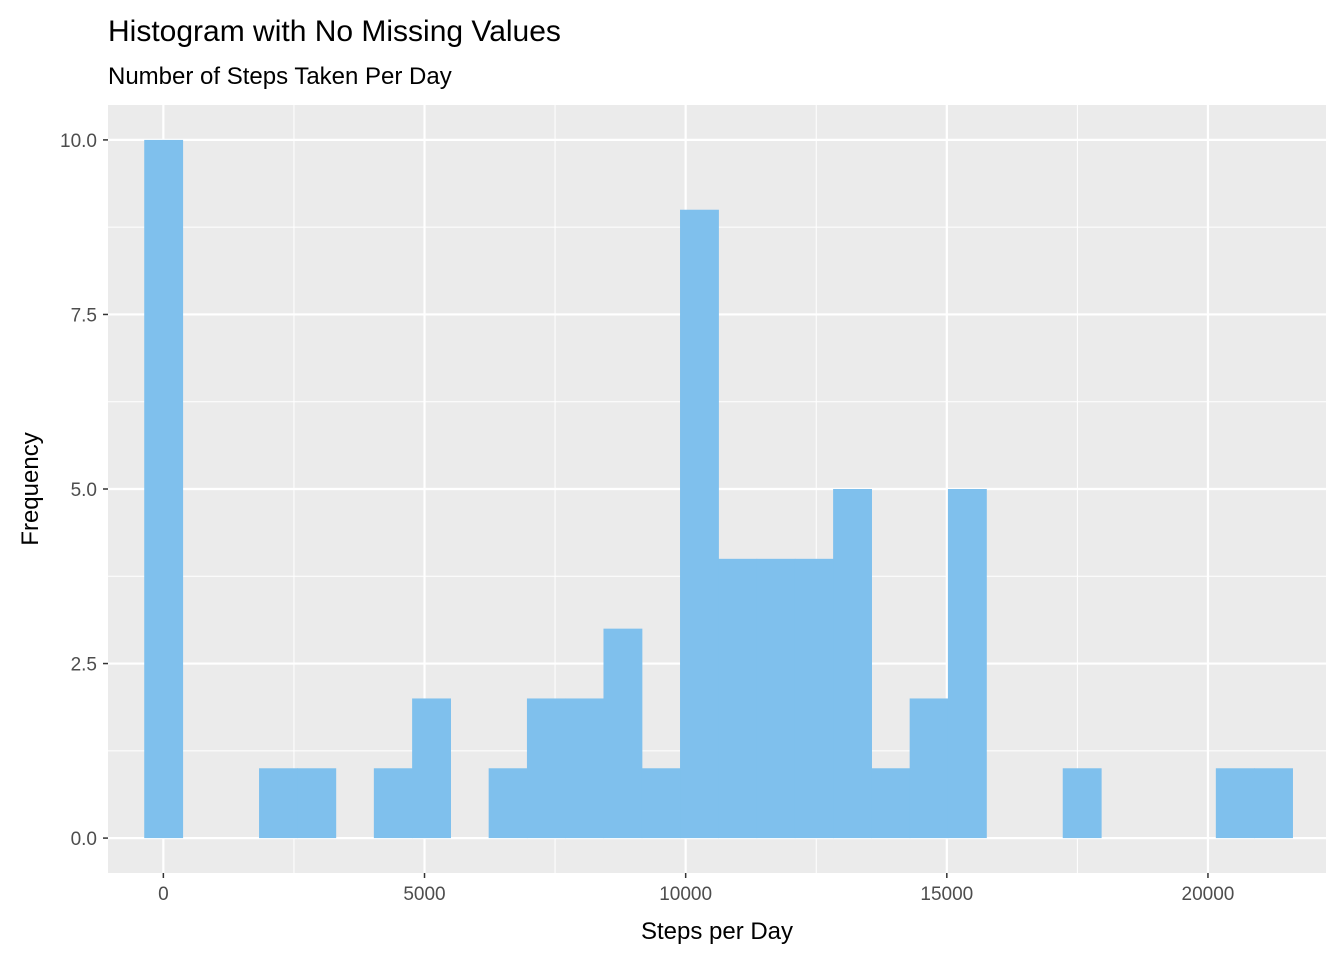 Image resolution: width=1344 pixels, height=960 pixels. I want to click on y-tick-label: 10.0, so click(78, 141).